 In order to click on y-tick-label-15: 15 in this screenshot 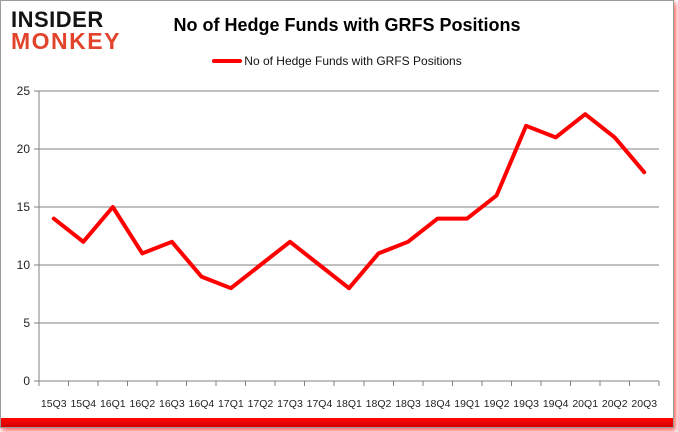, I will do `click(24, 207)`.